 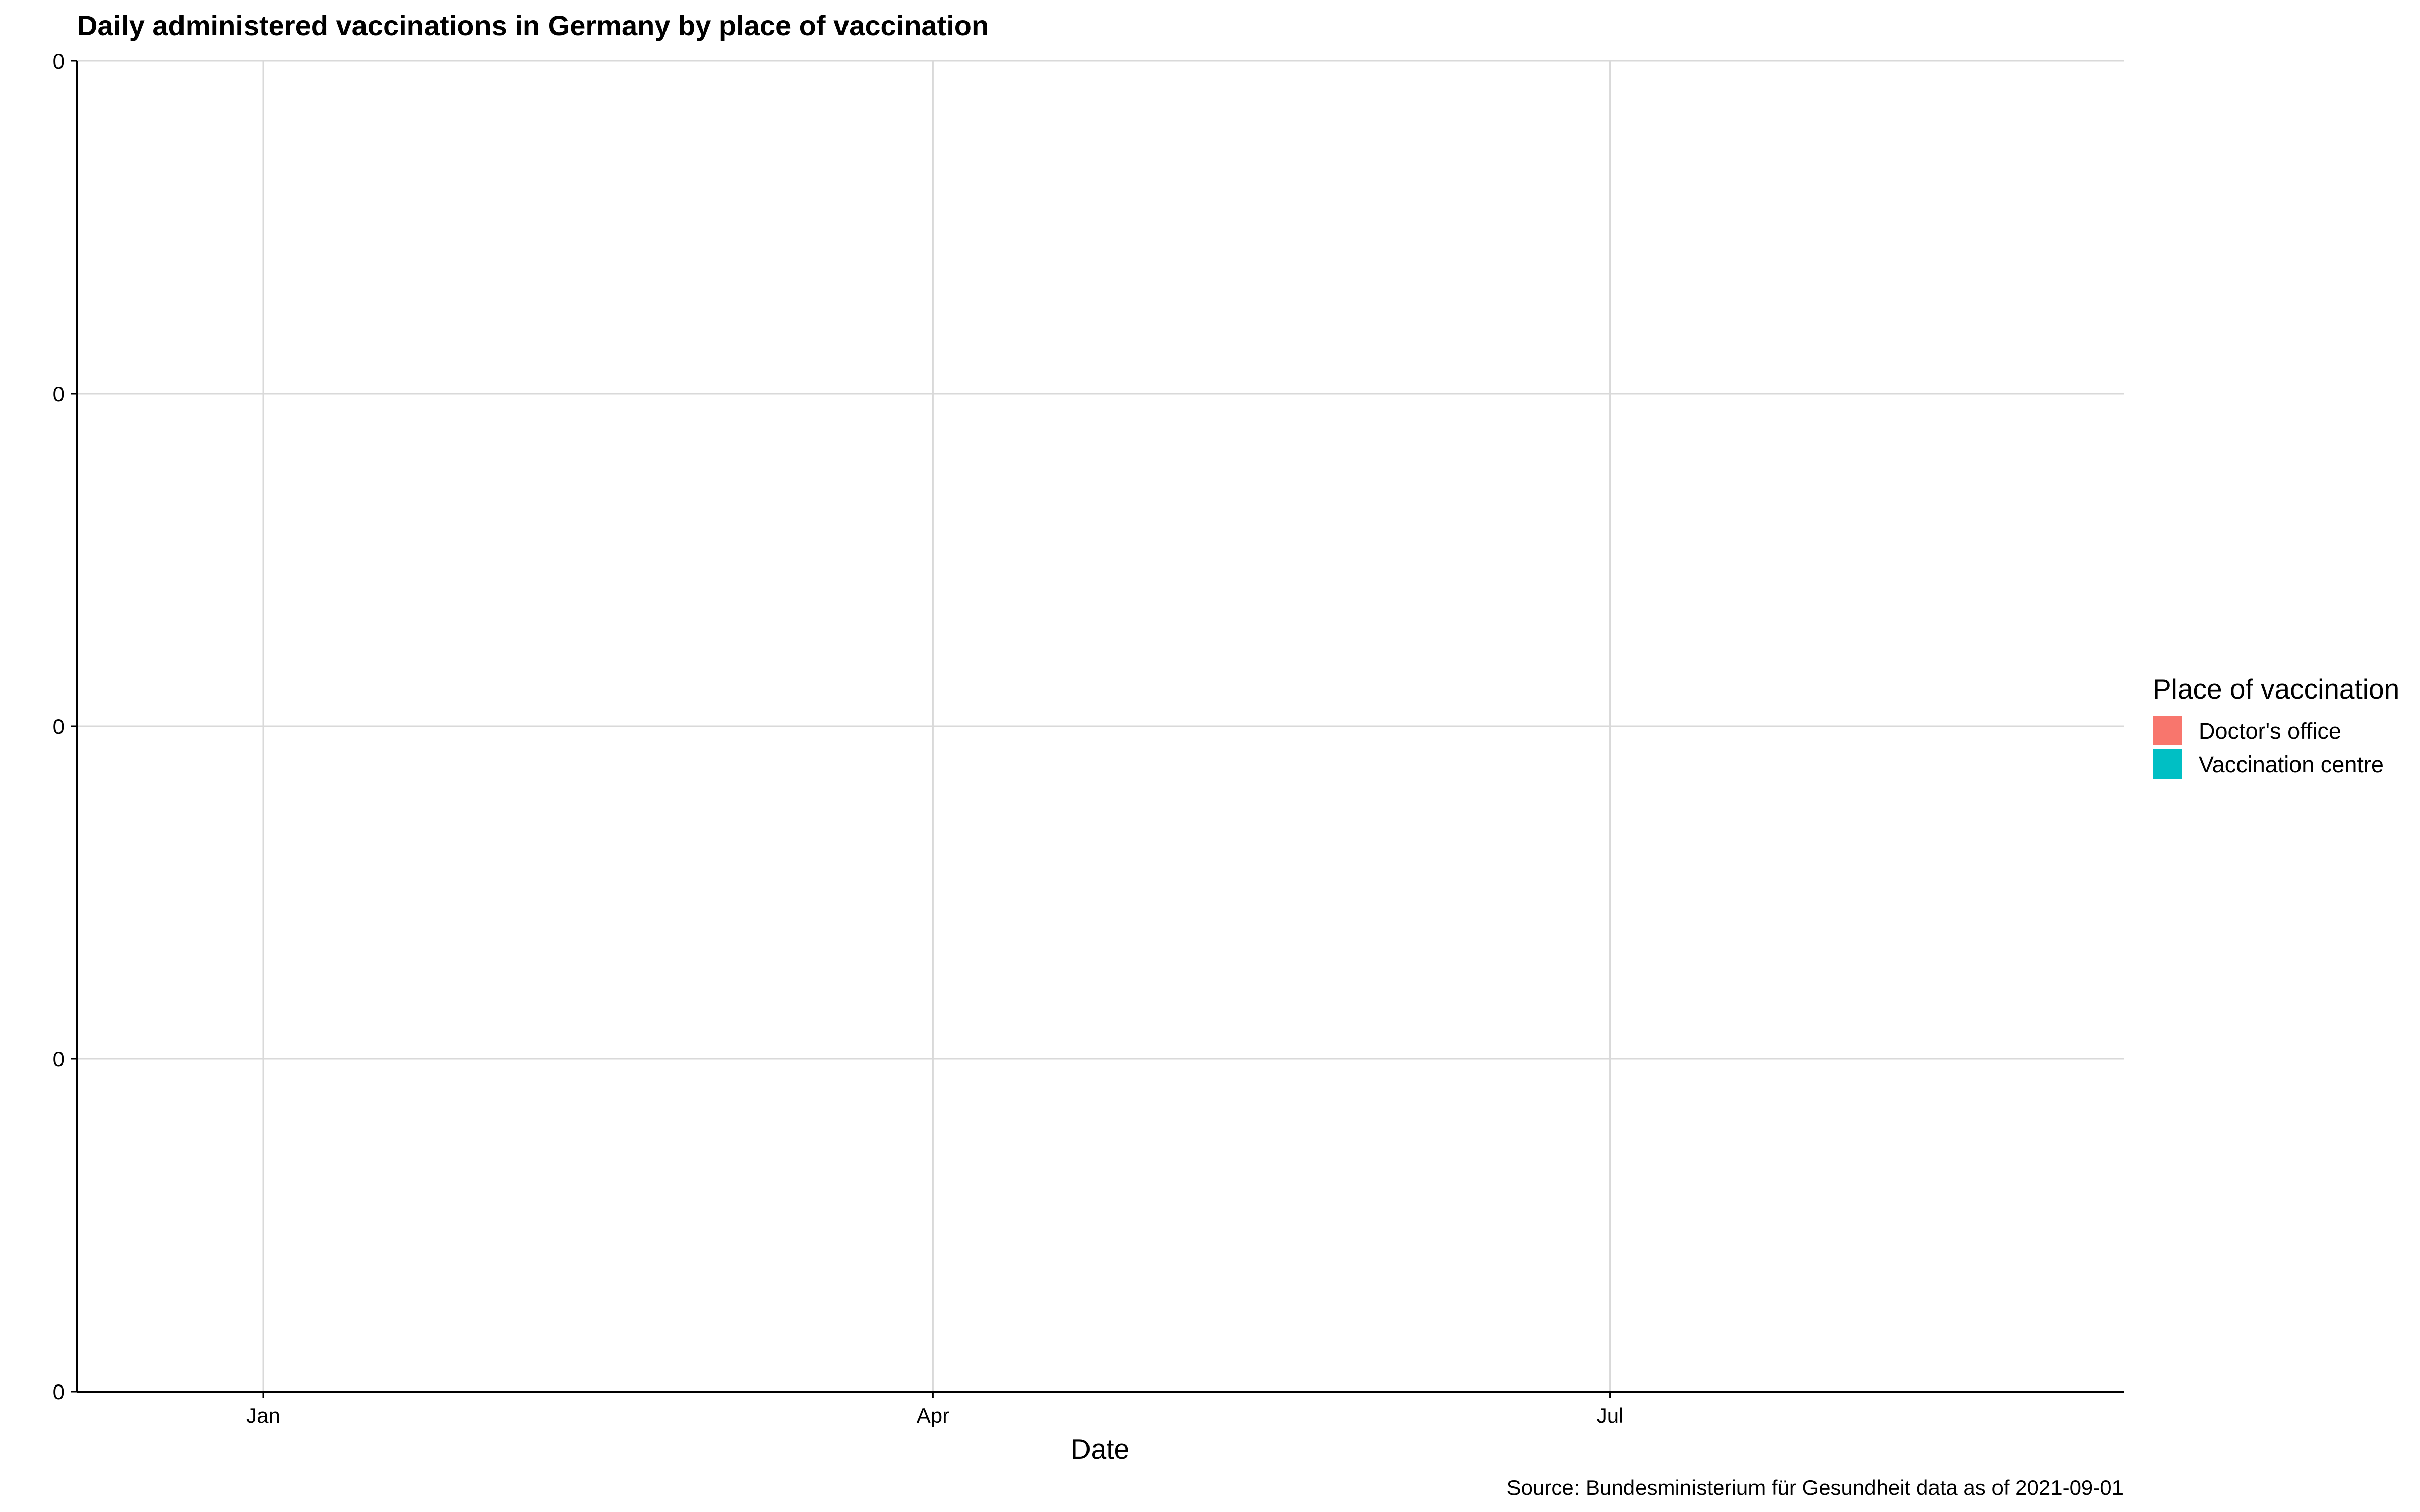 I want to click on x-tick-label: Apr, so click(x=933, y=1415).